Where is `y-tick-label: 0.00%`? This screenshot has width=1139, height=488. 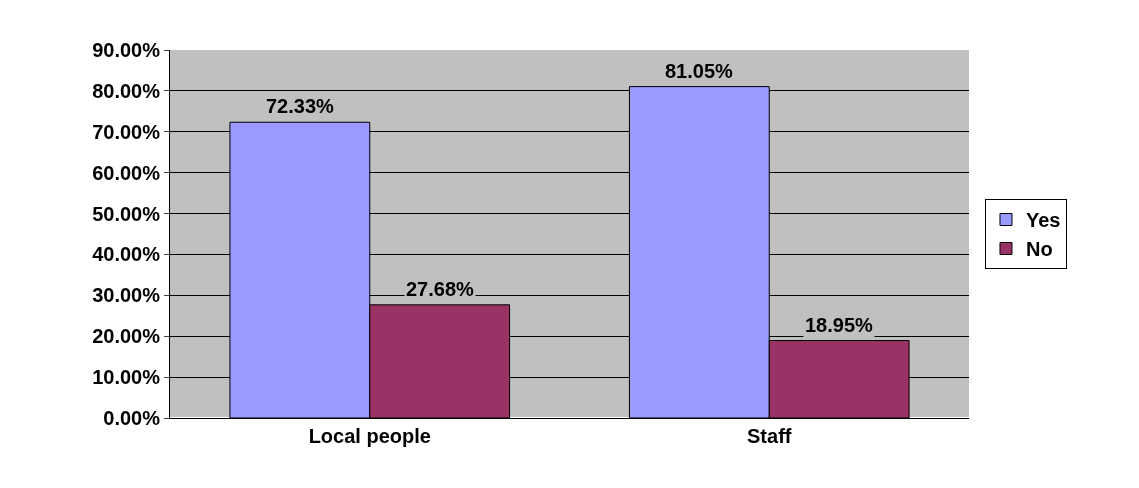
y-tick-label: 0.00% is located at coordinates (132, 418).